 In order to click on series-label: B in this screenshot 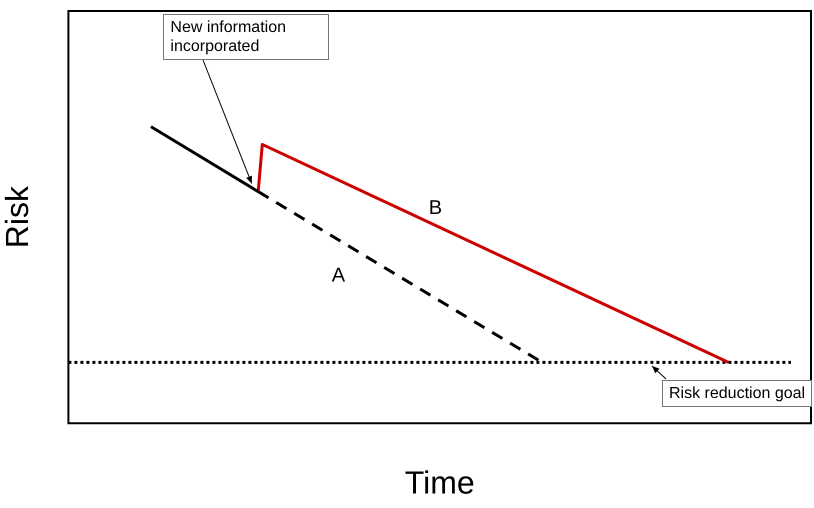, I will do `click(435, 207)`.